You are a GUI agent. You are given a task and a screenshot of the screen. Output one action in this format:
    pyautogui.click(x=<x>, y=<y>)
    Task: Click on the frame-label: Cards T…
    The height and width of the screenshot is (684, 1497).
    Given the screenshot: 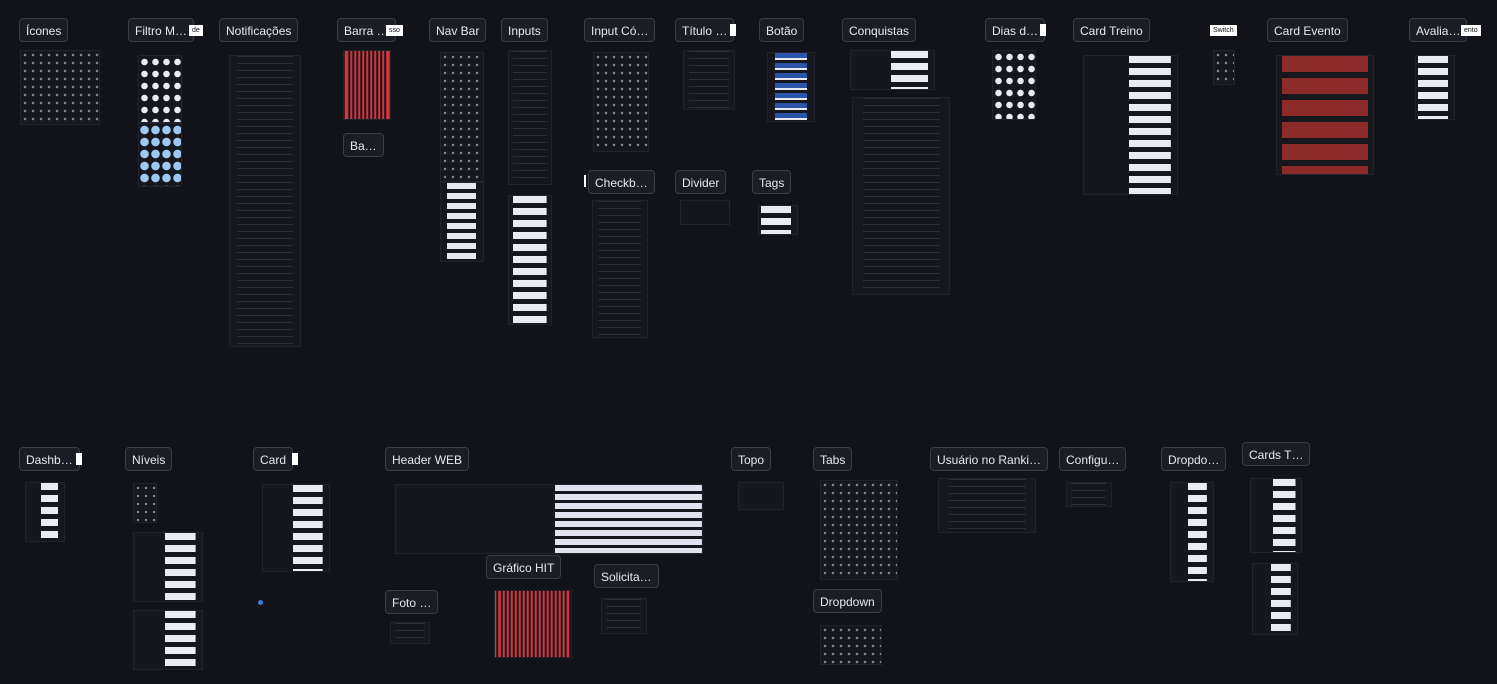 What is the action you would take?
    pyautogui.click(x=1276, y=454)
    